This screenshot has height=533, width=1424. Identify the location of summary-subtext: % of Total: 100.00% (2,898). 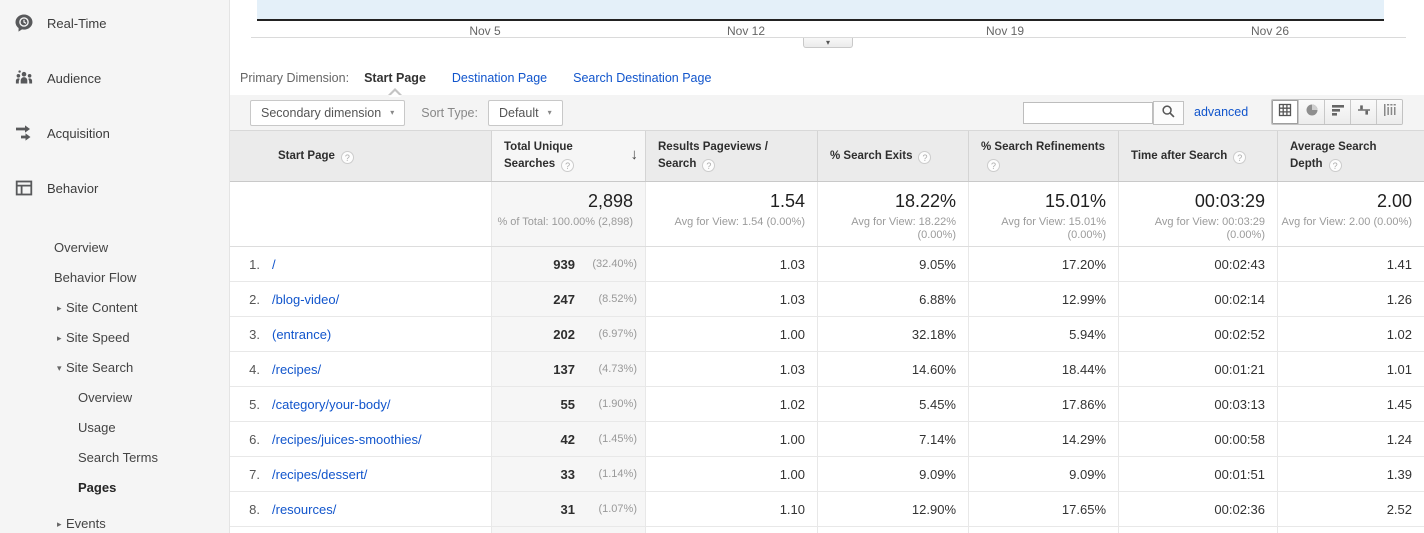
(565, 222).